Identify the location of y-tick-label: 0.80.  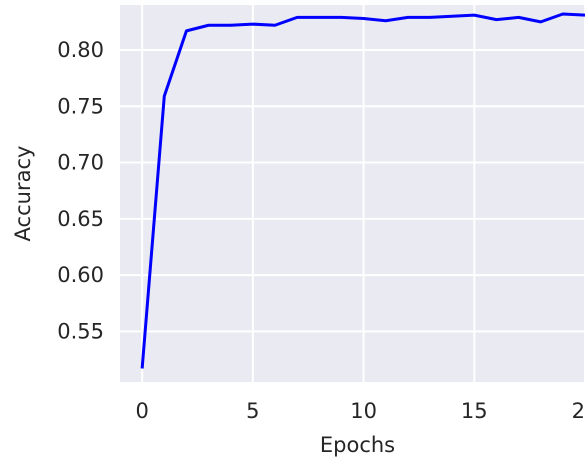
(80, 50).